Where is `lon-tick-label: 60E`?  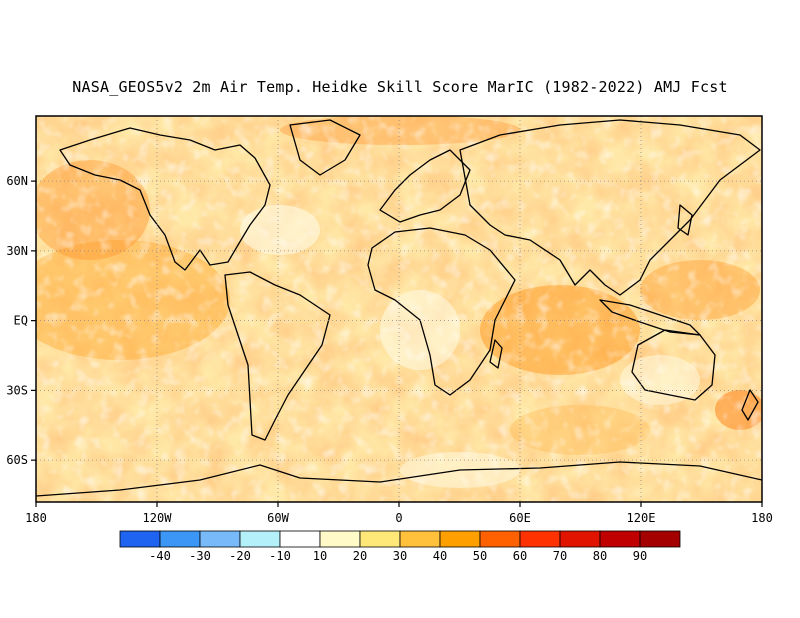
lon-tick-label: 60E is located at coordinates (520, 518).